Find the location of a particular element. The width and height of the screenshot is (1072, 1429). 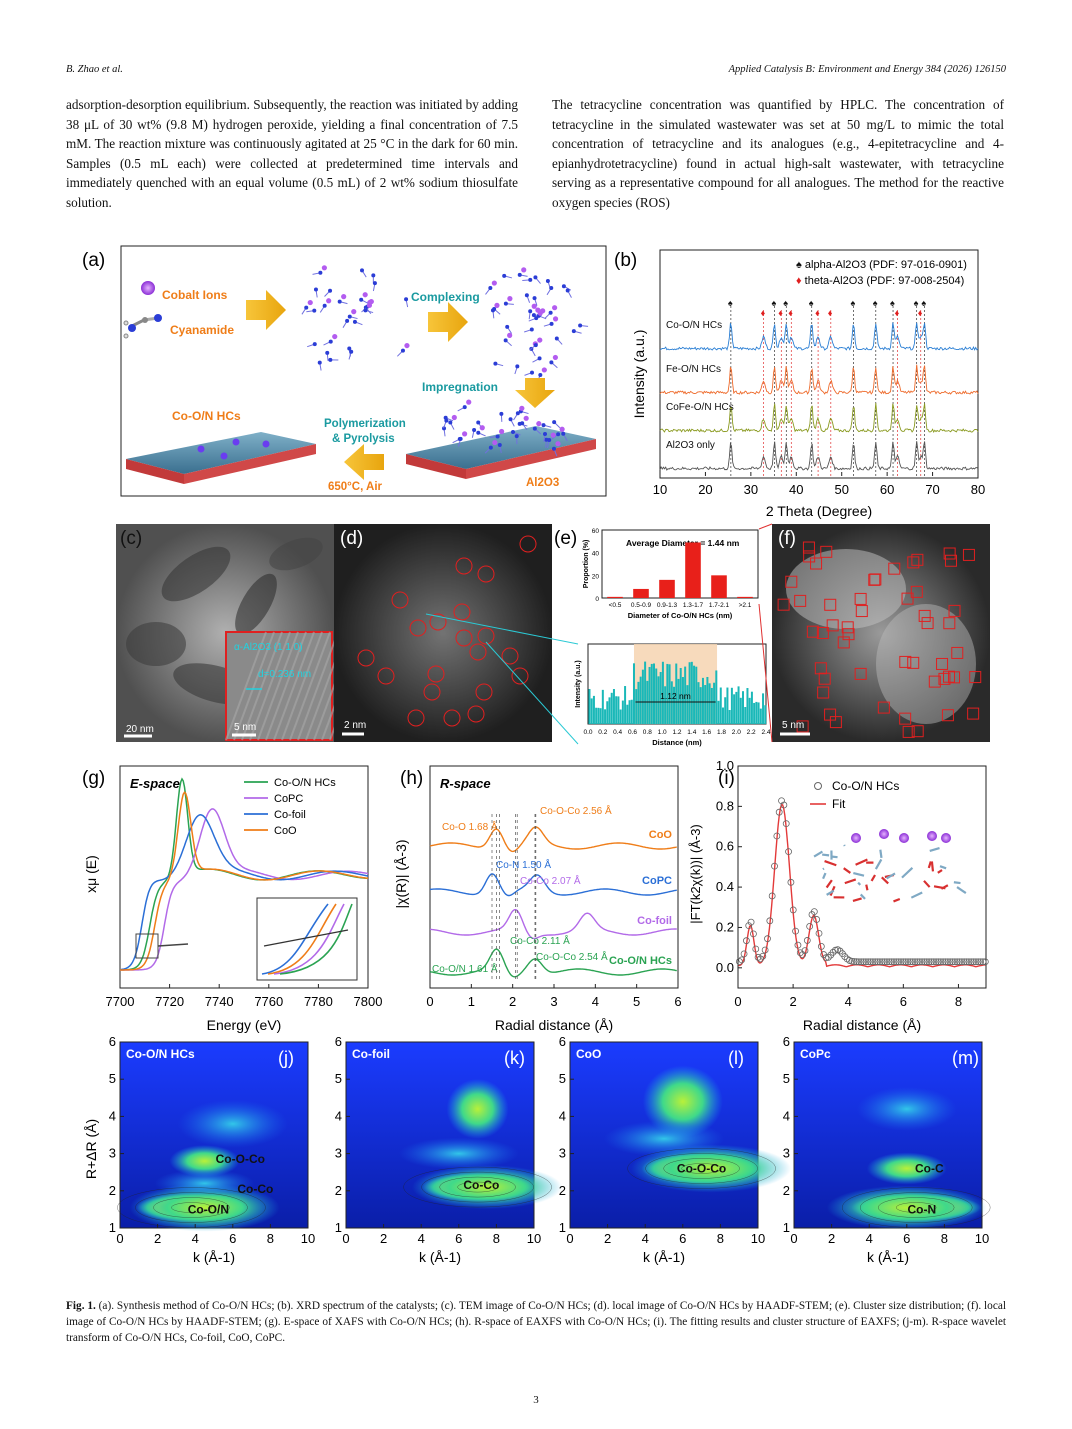

rspace-annotation: Co-O-Co 2.54 Å is located at coordinates (572, 956).